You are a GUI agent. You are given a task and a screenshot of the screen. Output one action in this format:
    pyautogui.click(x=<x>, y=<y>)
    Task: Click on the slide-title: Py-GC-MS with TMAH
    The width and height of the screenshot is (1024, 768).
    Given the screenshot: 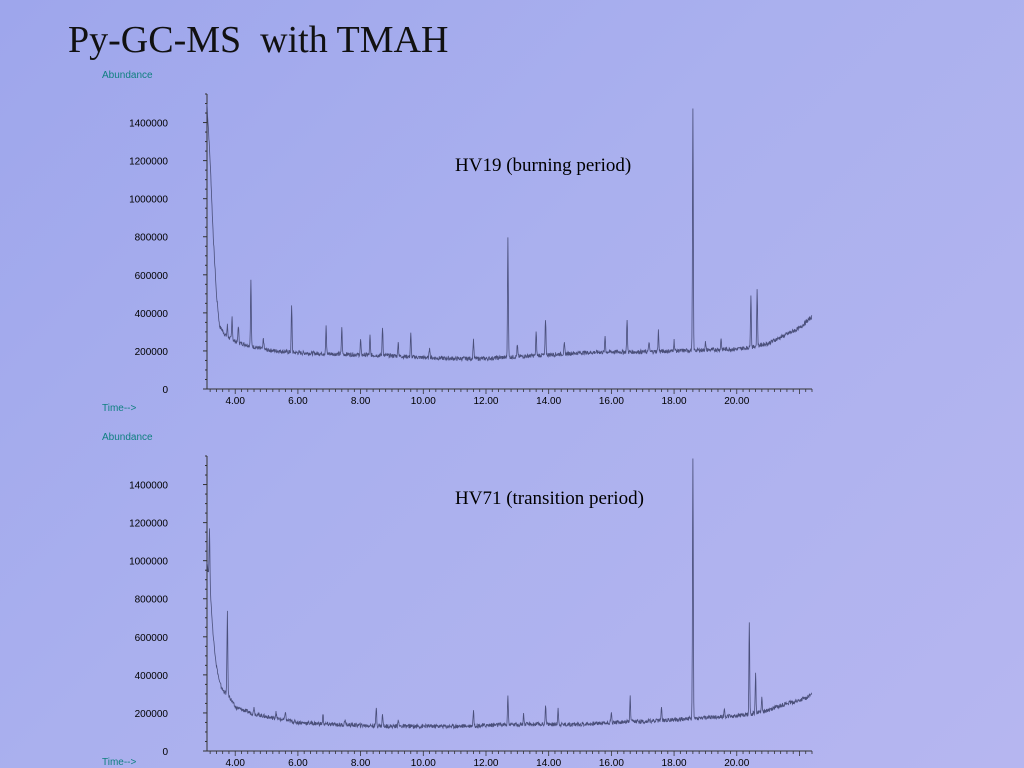 What is the action you would take?
    pyautogui.click(x=258, y=40)
    